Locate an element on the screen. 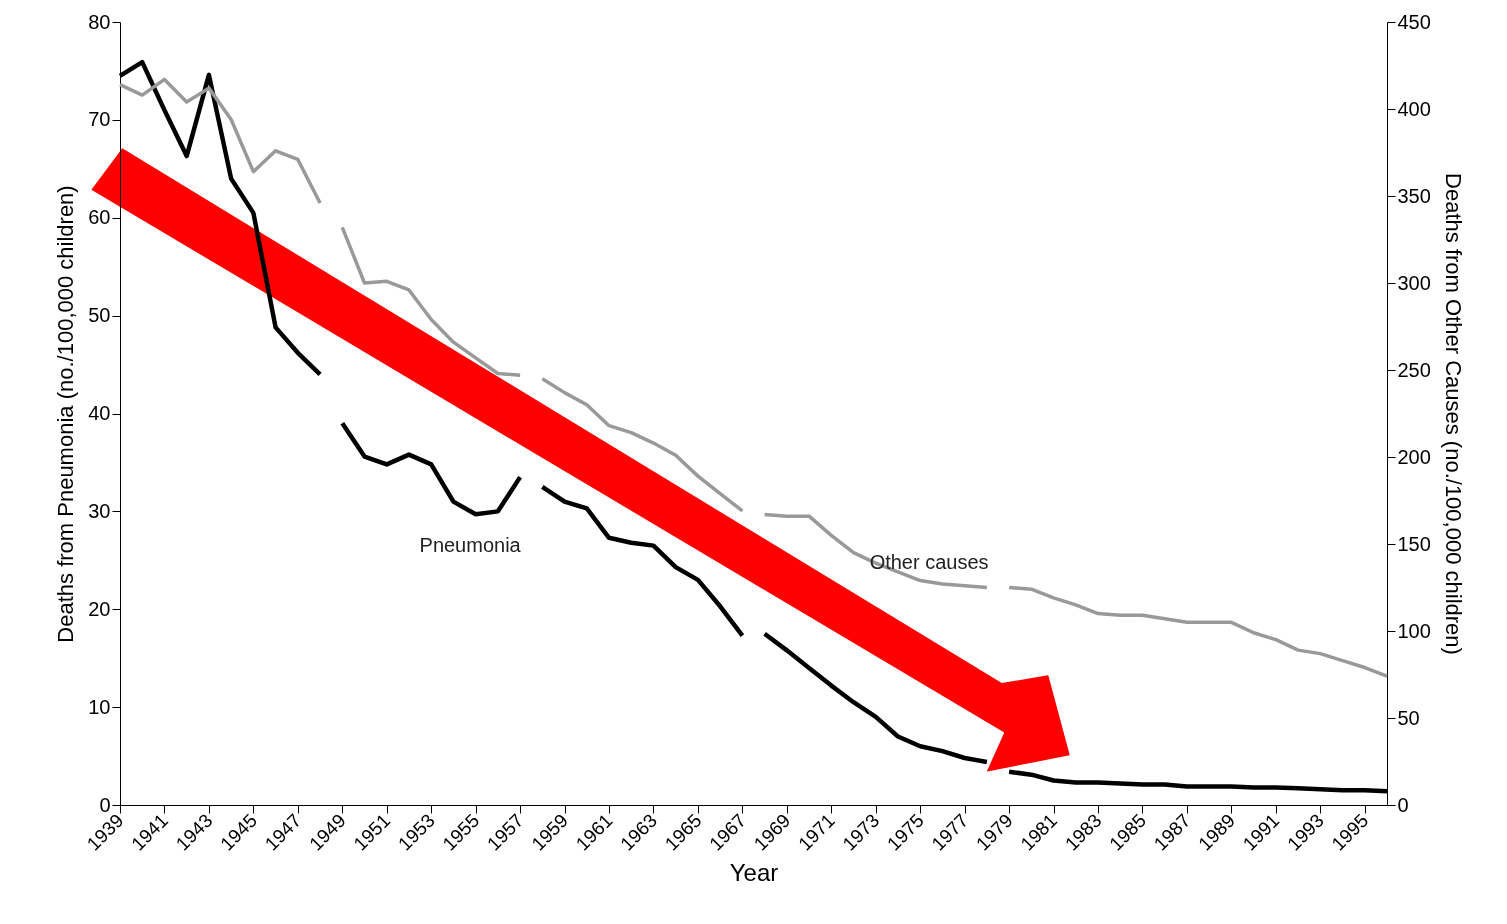 The width and height of the screenshot is (1507, 924). y2-tick-label: 100 is located at coordinates (1414, 630).